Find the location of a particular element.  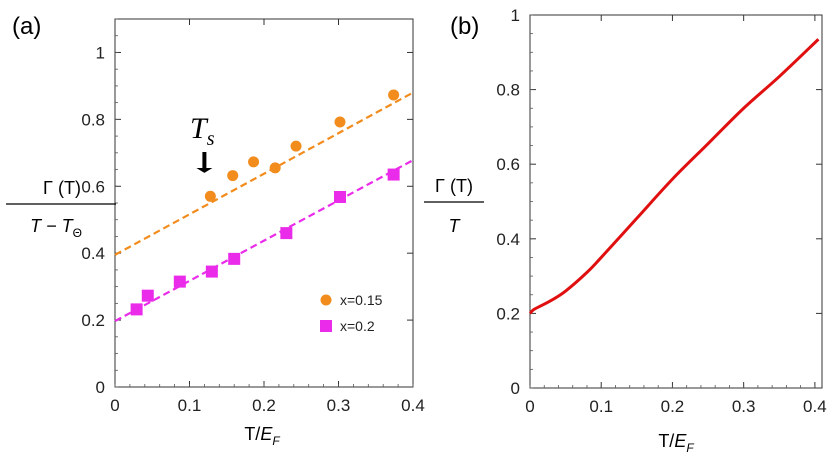

legend-label-x02: x=0.2 is located at coordinates (357, 326).